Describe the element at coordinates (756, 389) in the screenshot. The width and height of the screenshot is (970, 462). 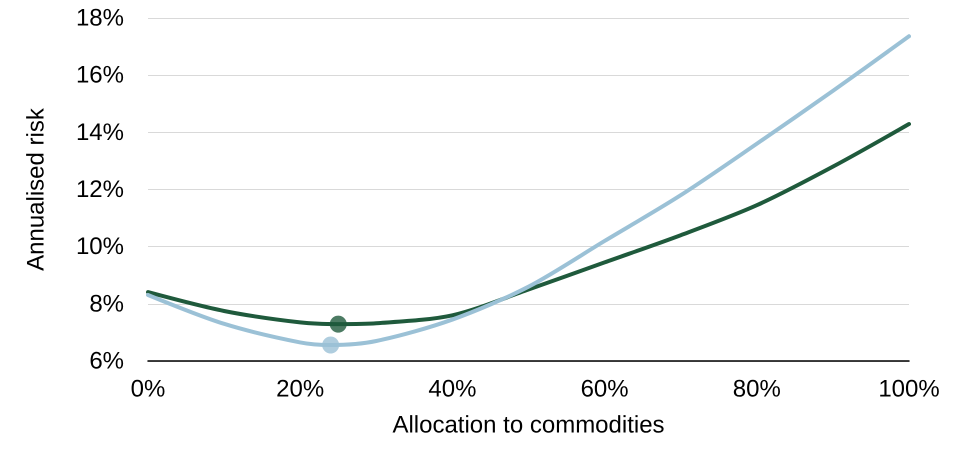
I see `x-tick-label: 80%` at that location.